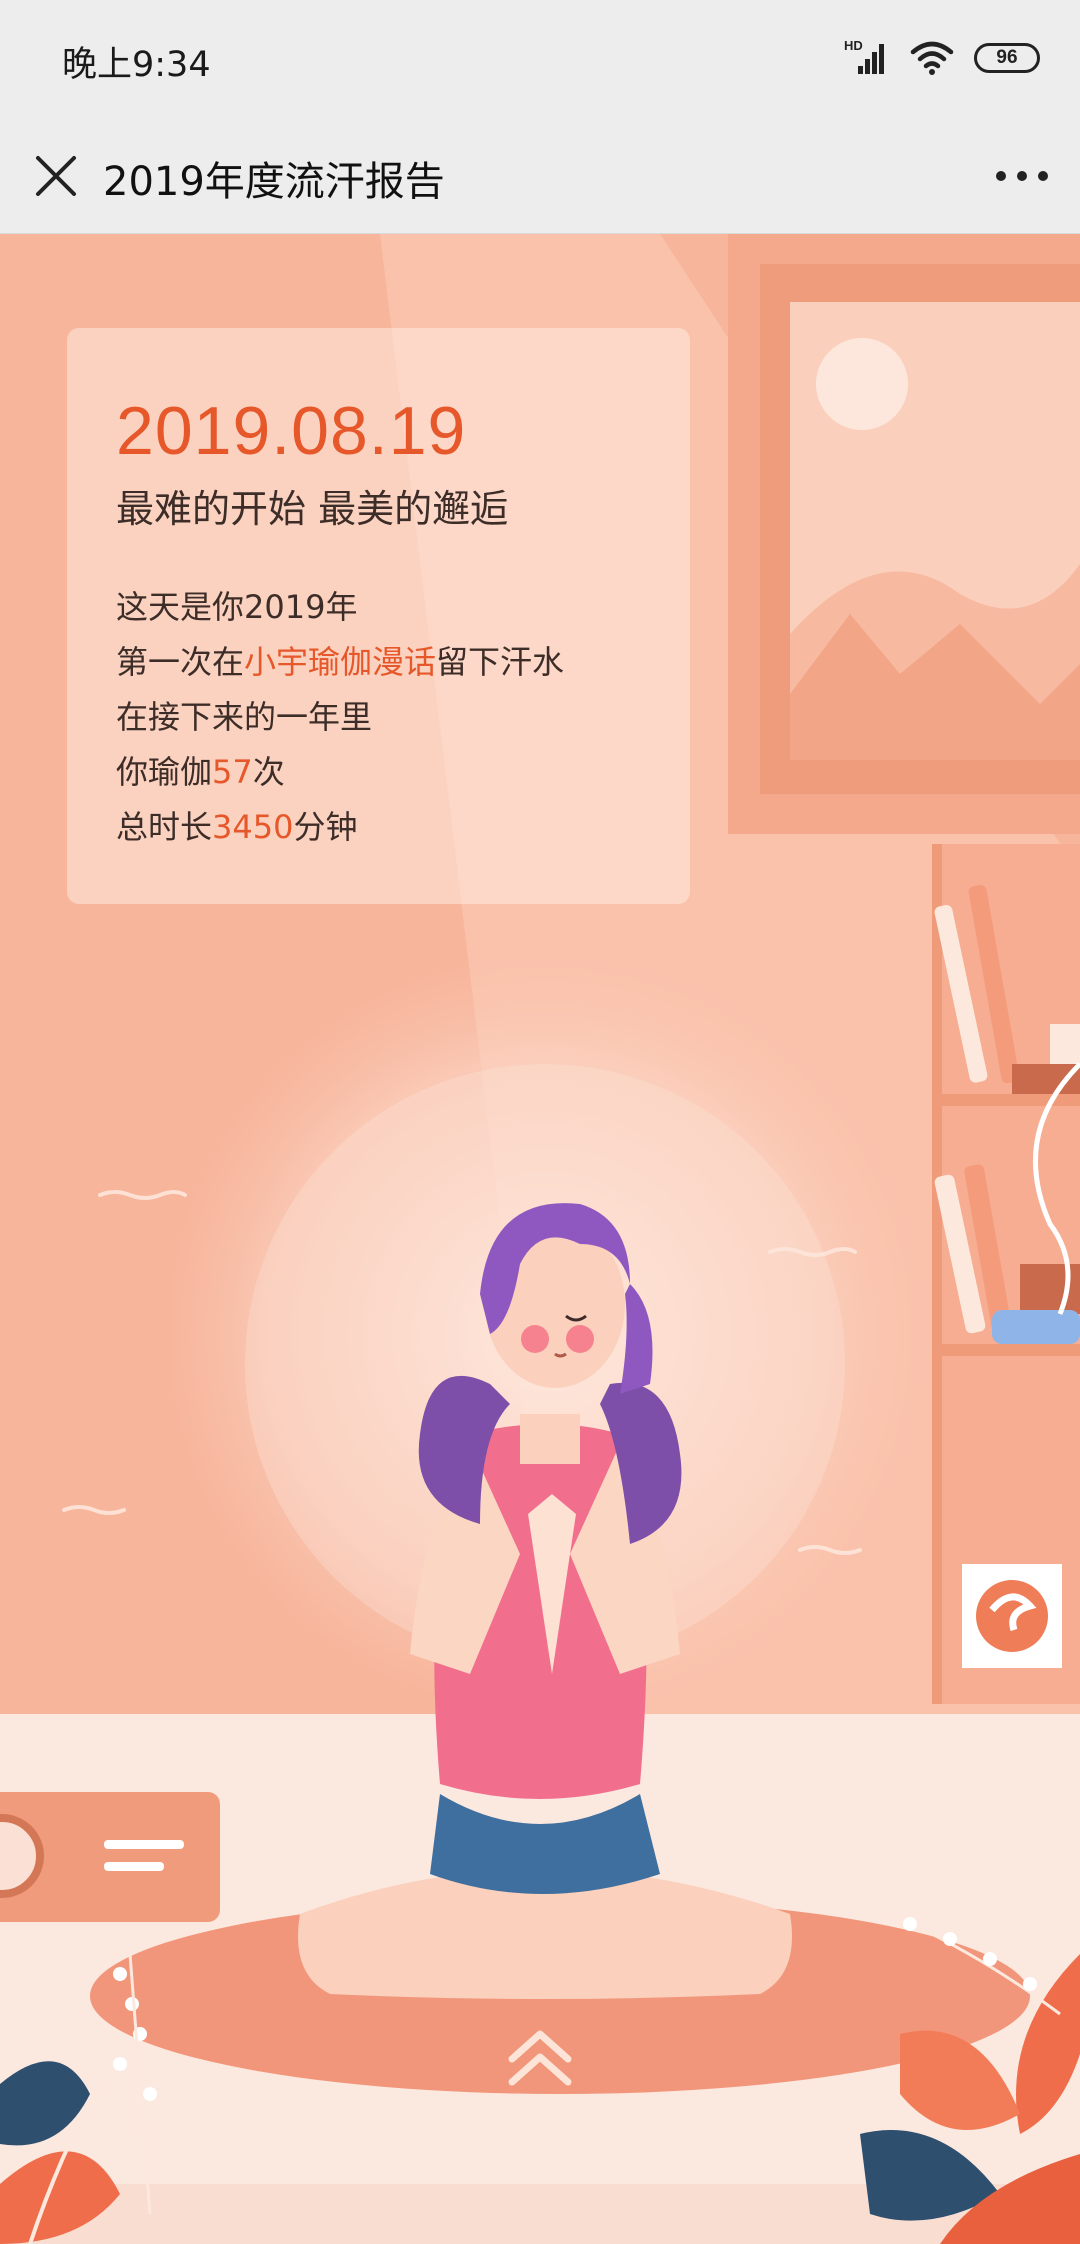 The height and width of the screenshot is (2244, 1080). I want to click on plant-left, so click(78, 2098).